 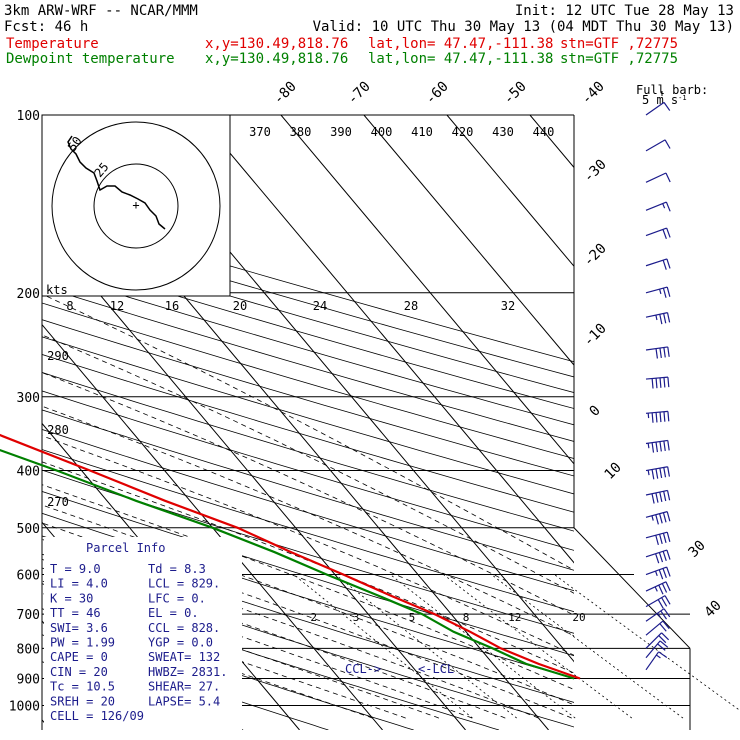 I want to click on theta-e-label: 280, so click(x=58, y=430).